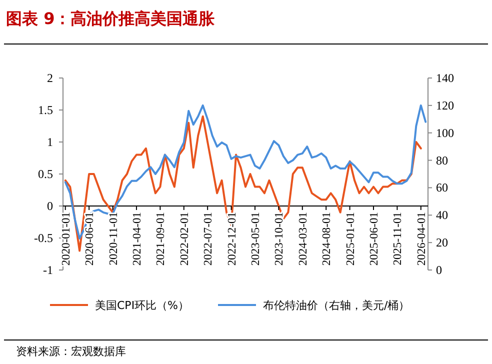 The width and height of the screenshot is (492, 364). What do you see at coordinates (445, 78) in the screenshot?
I see `y2-tick-label: 140` at bounding box center [445, 78].